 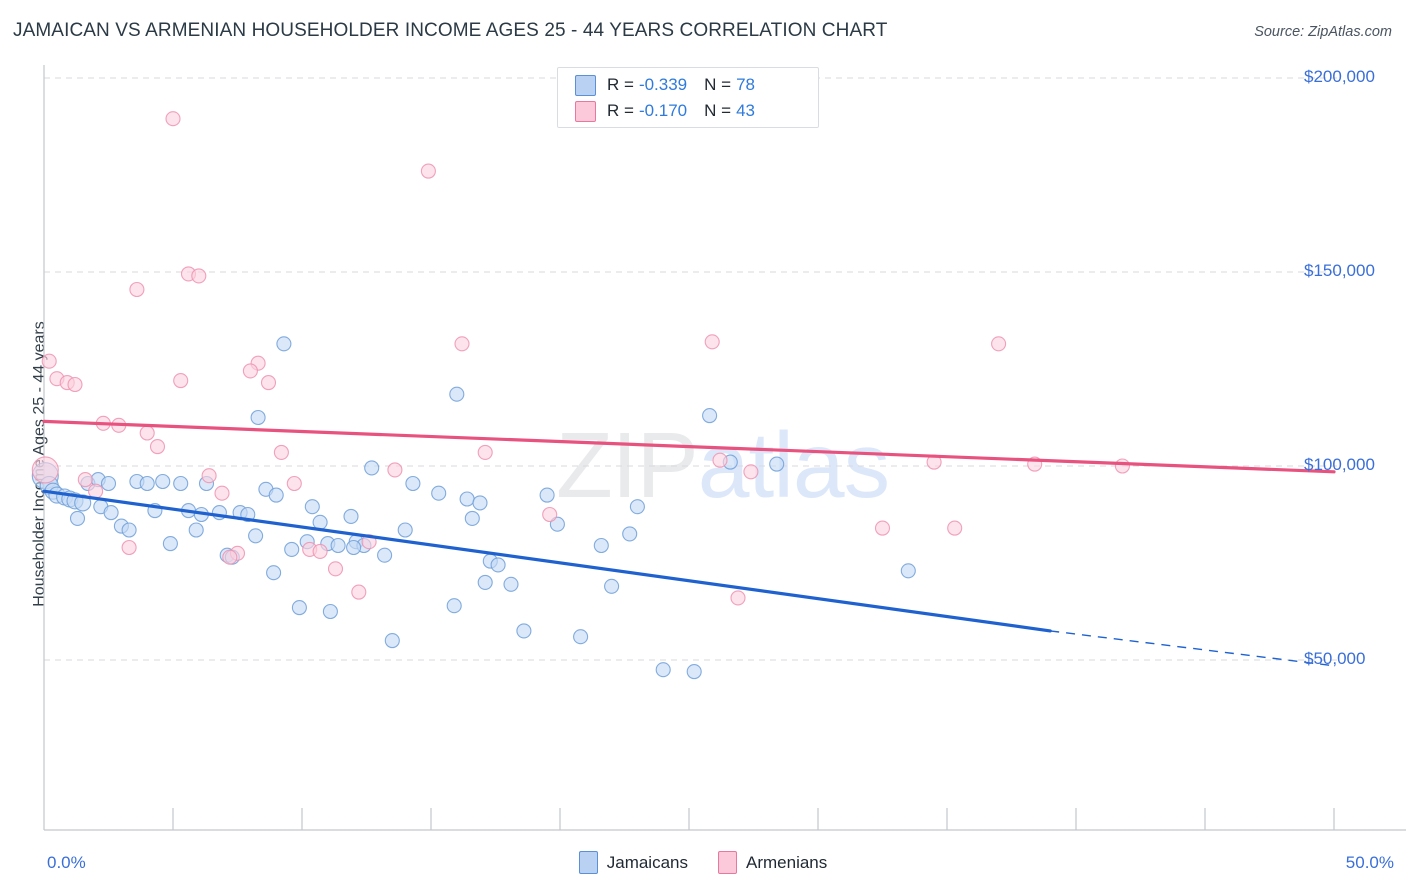 What do you see at coordinates (66, 862) in the screenshot?
I see `x-axis-tick-min: 0.0%` at bounding box center [66, 862].